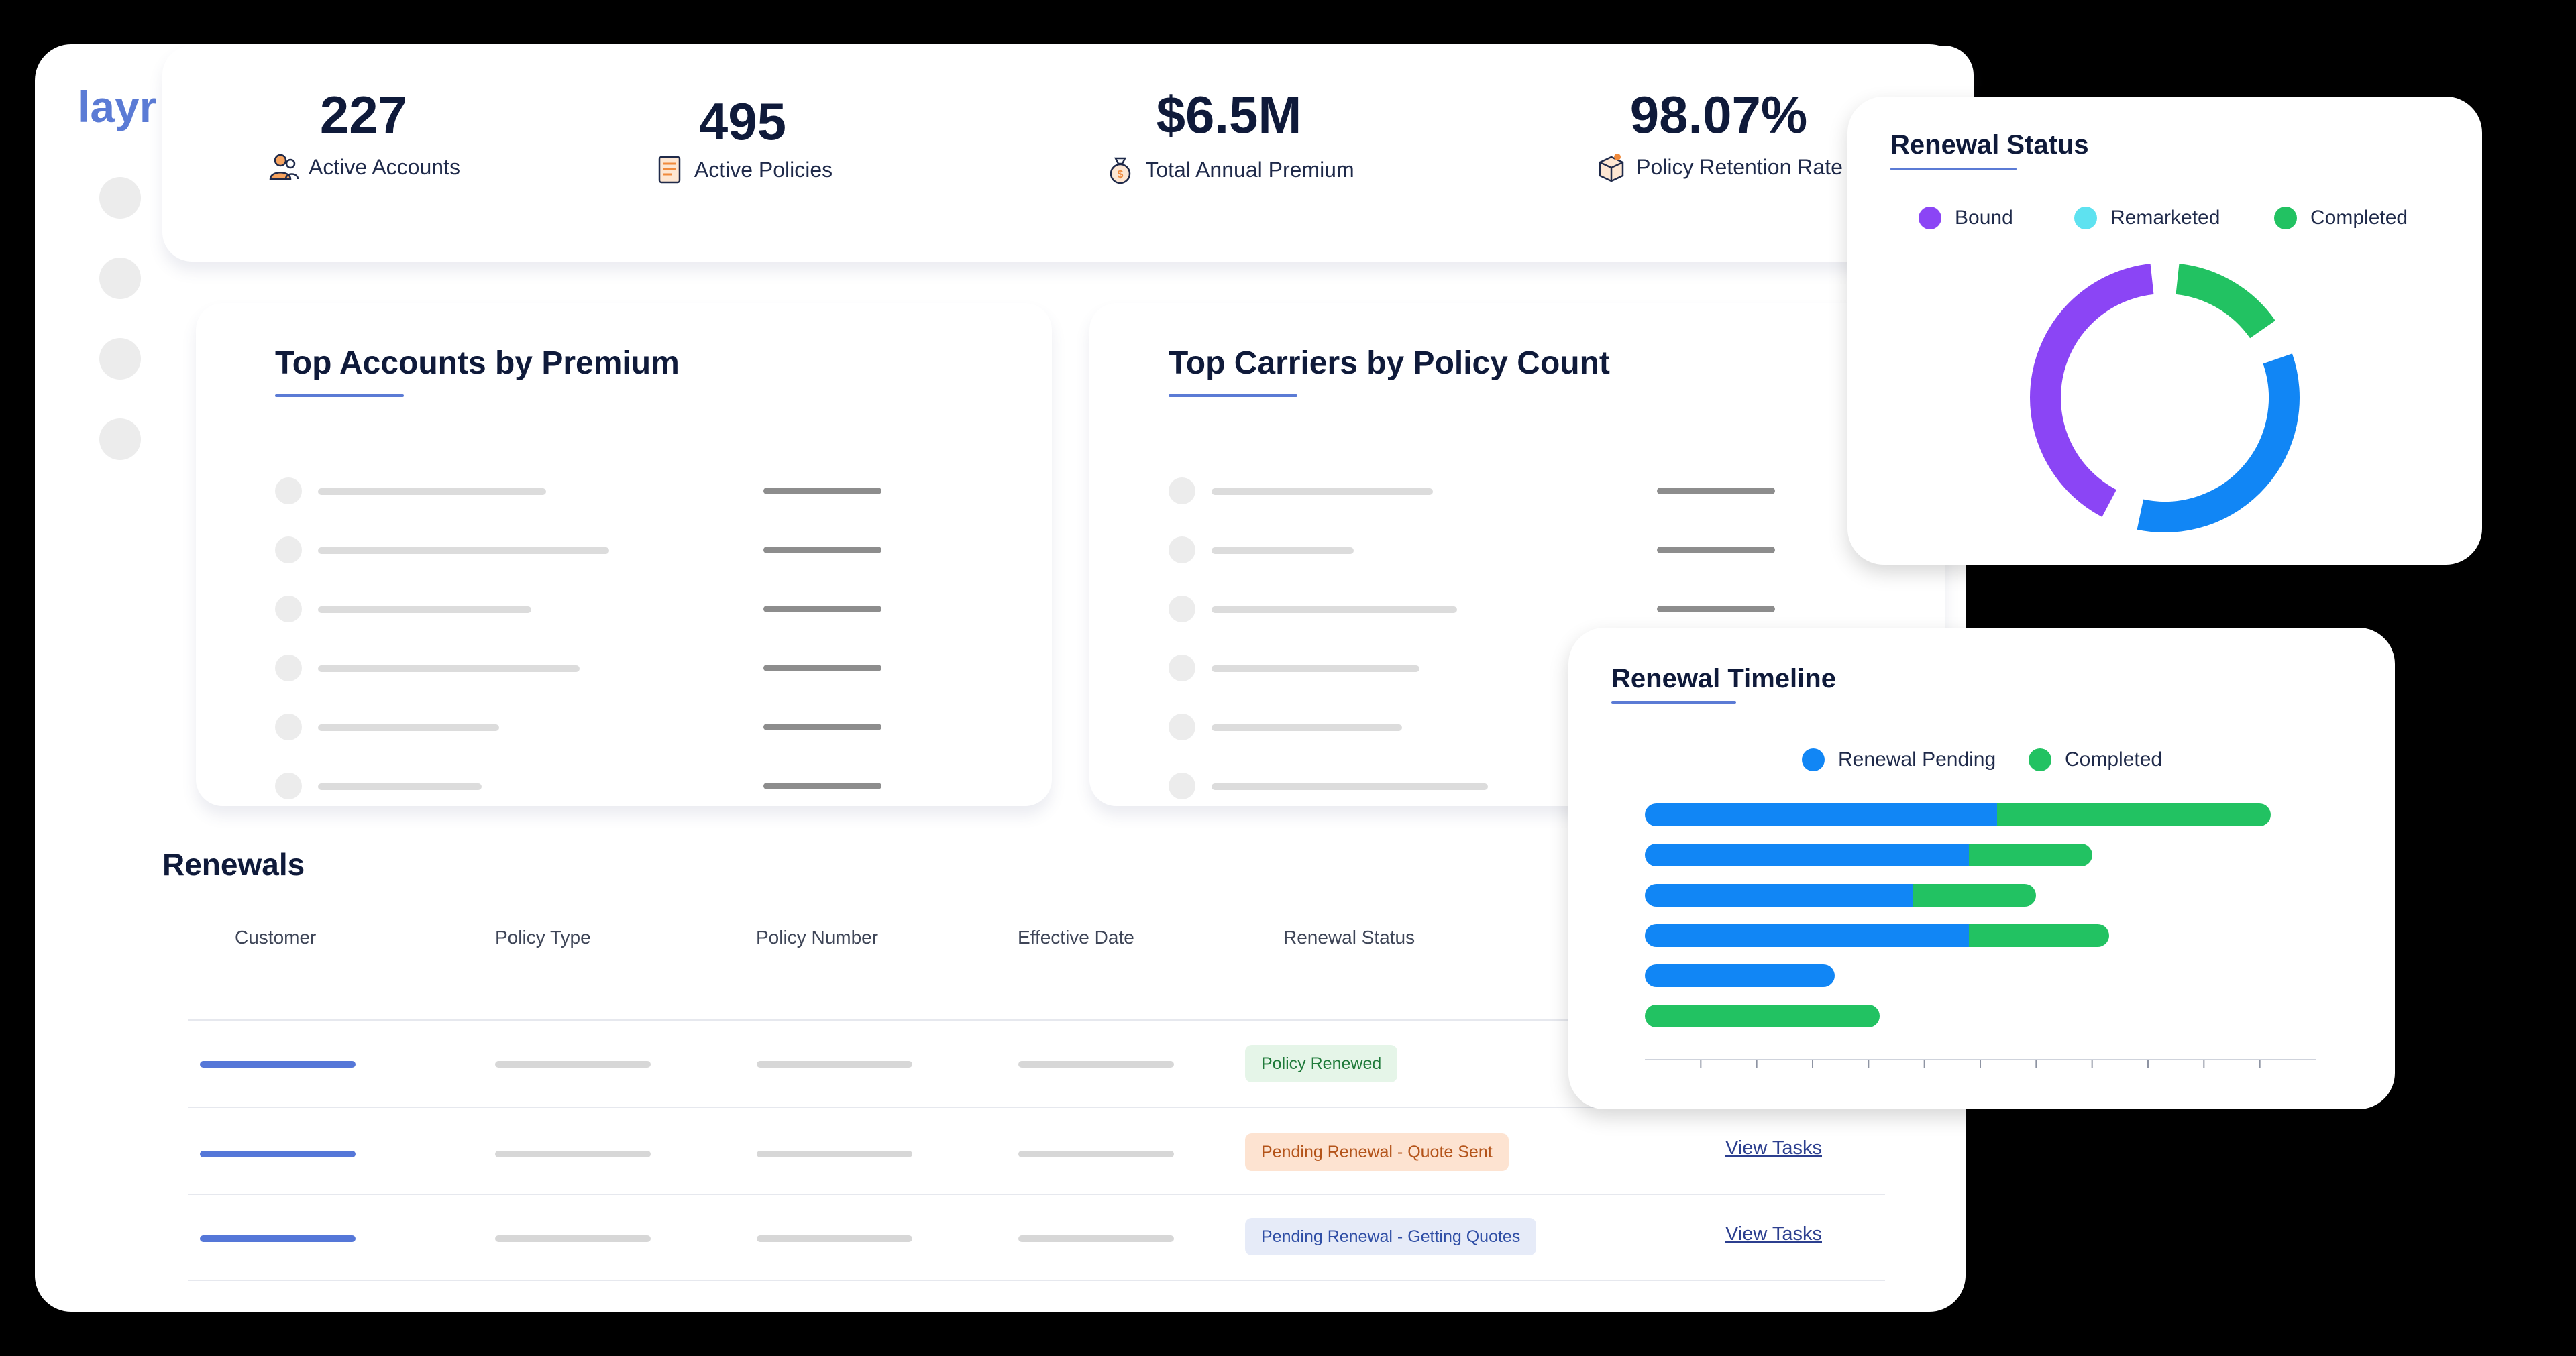 The image size is (2576, 1356). I want to click on layr-logo: layr, so click(117, 107).